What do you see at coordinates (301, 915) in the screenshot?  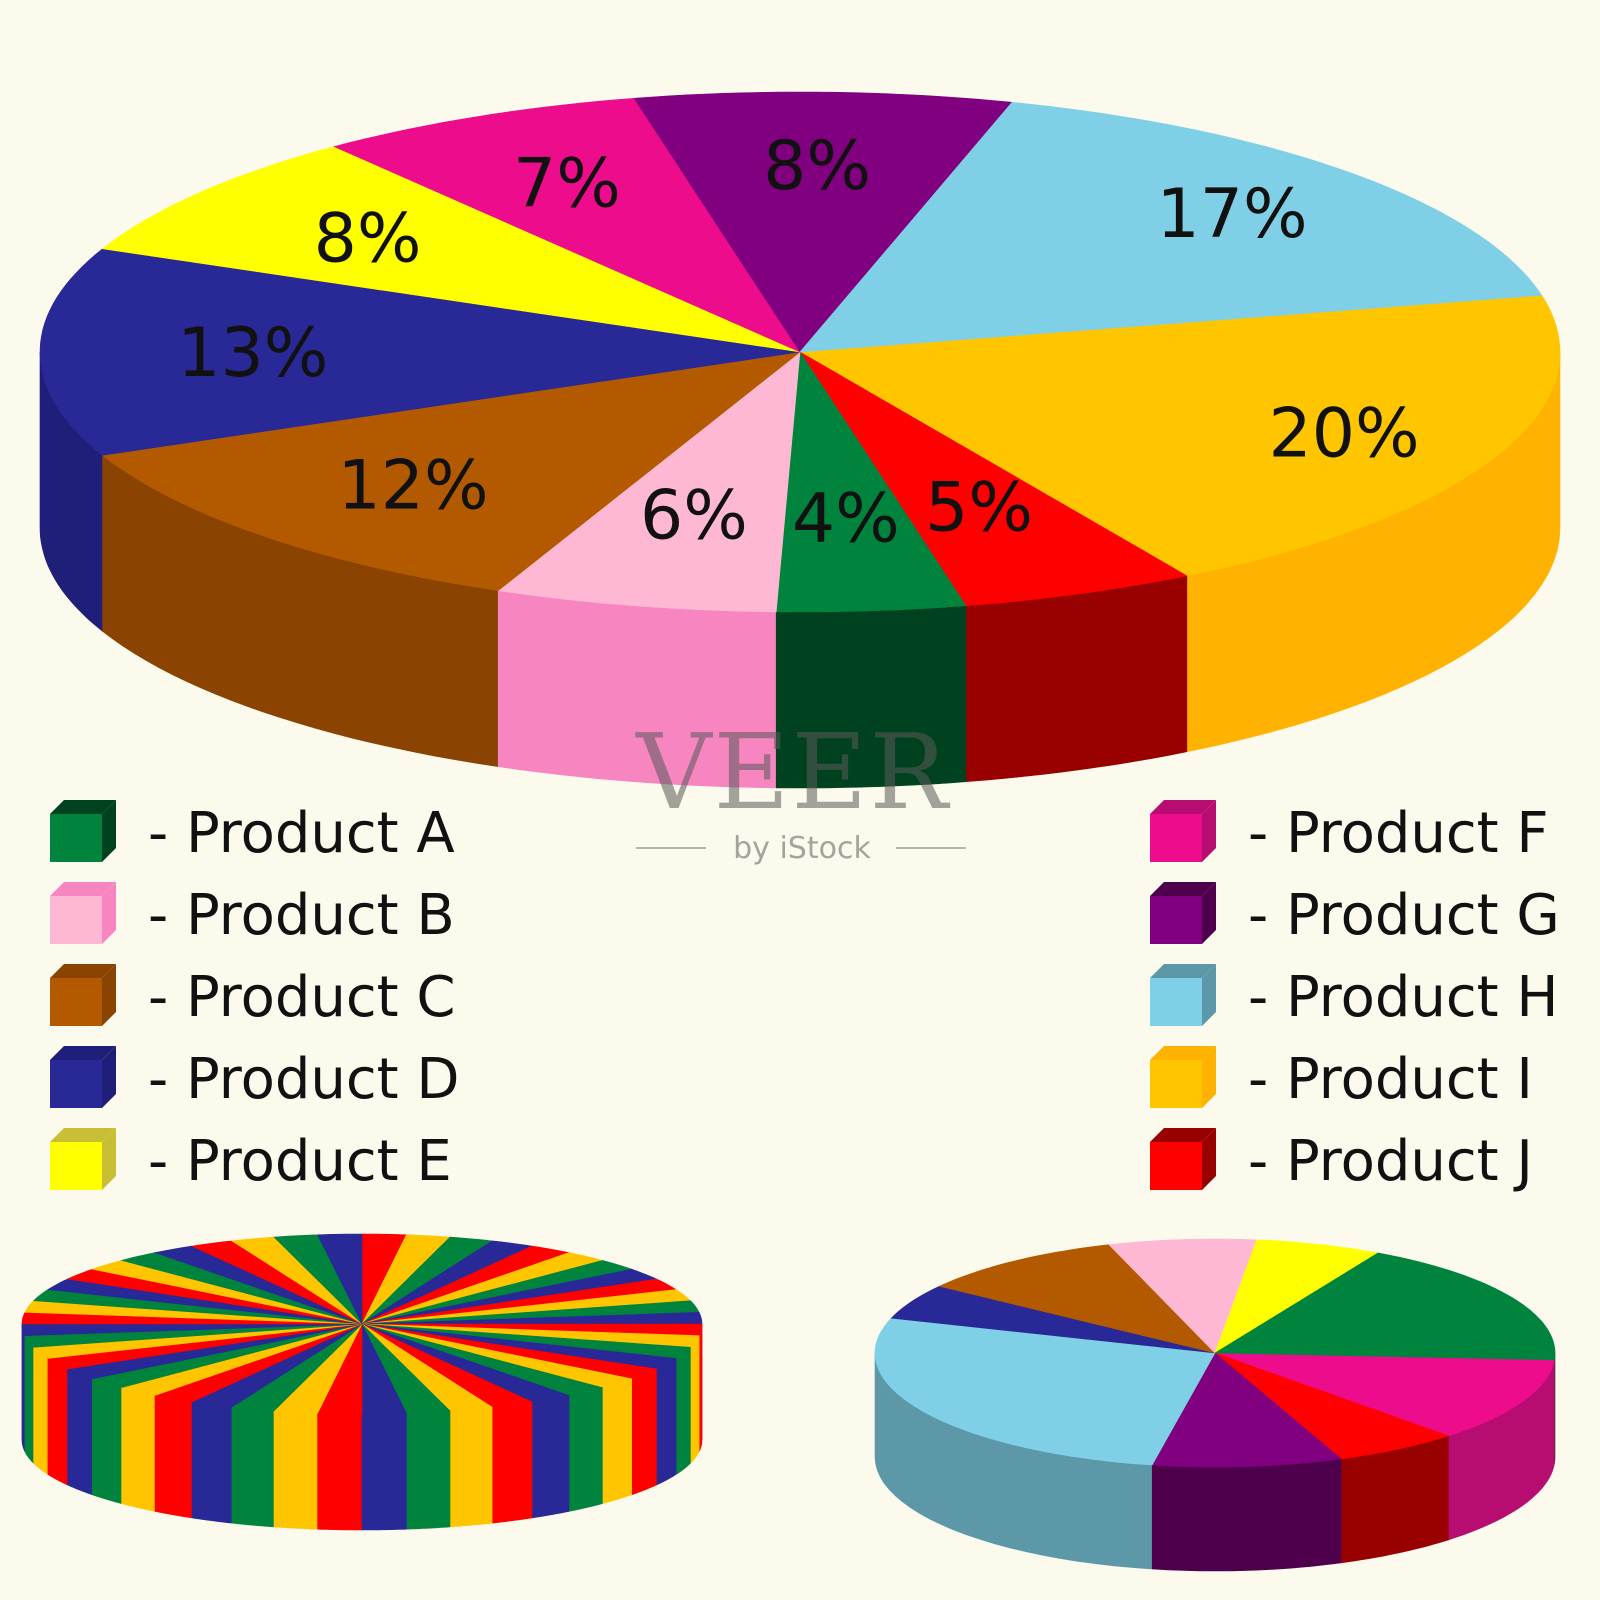 I see `legend-label: - Product B` at bounding box center [301, 915].